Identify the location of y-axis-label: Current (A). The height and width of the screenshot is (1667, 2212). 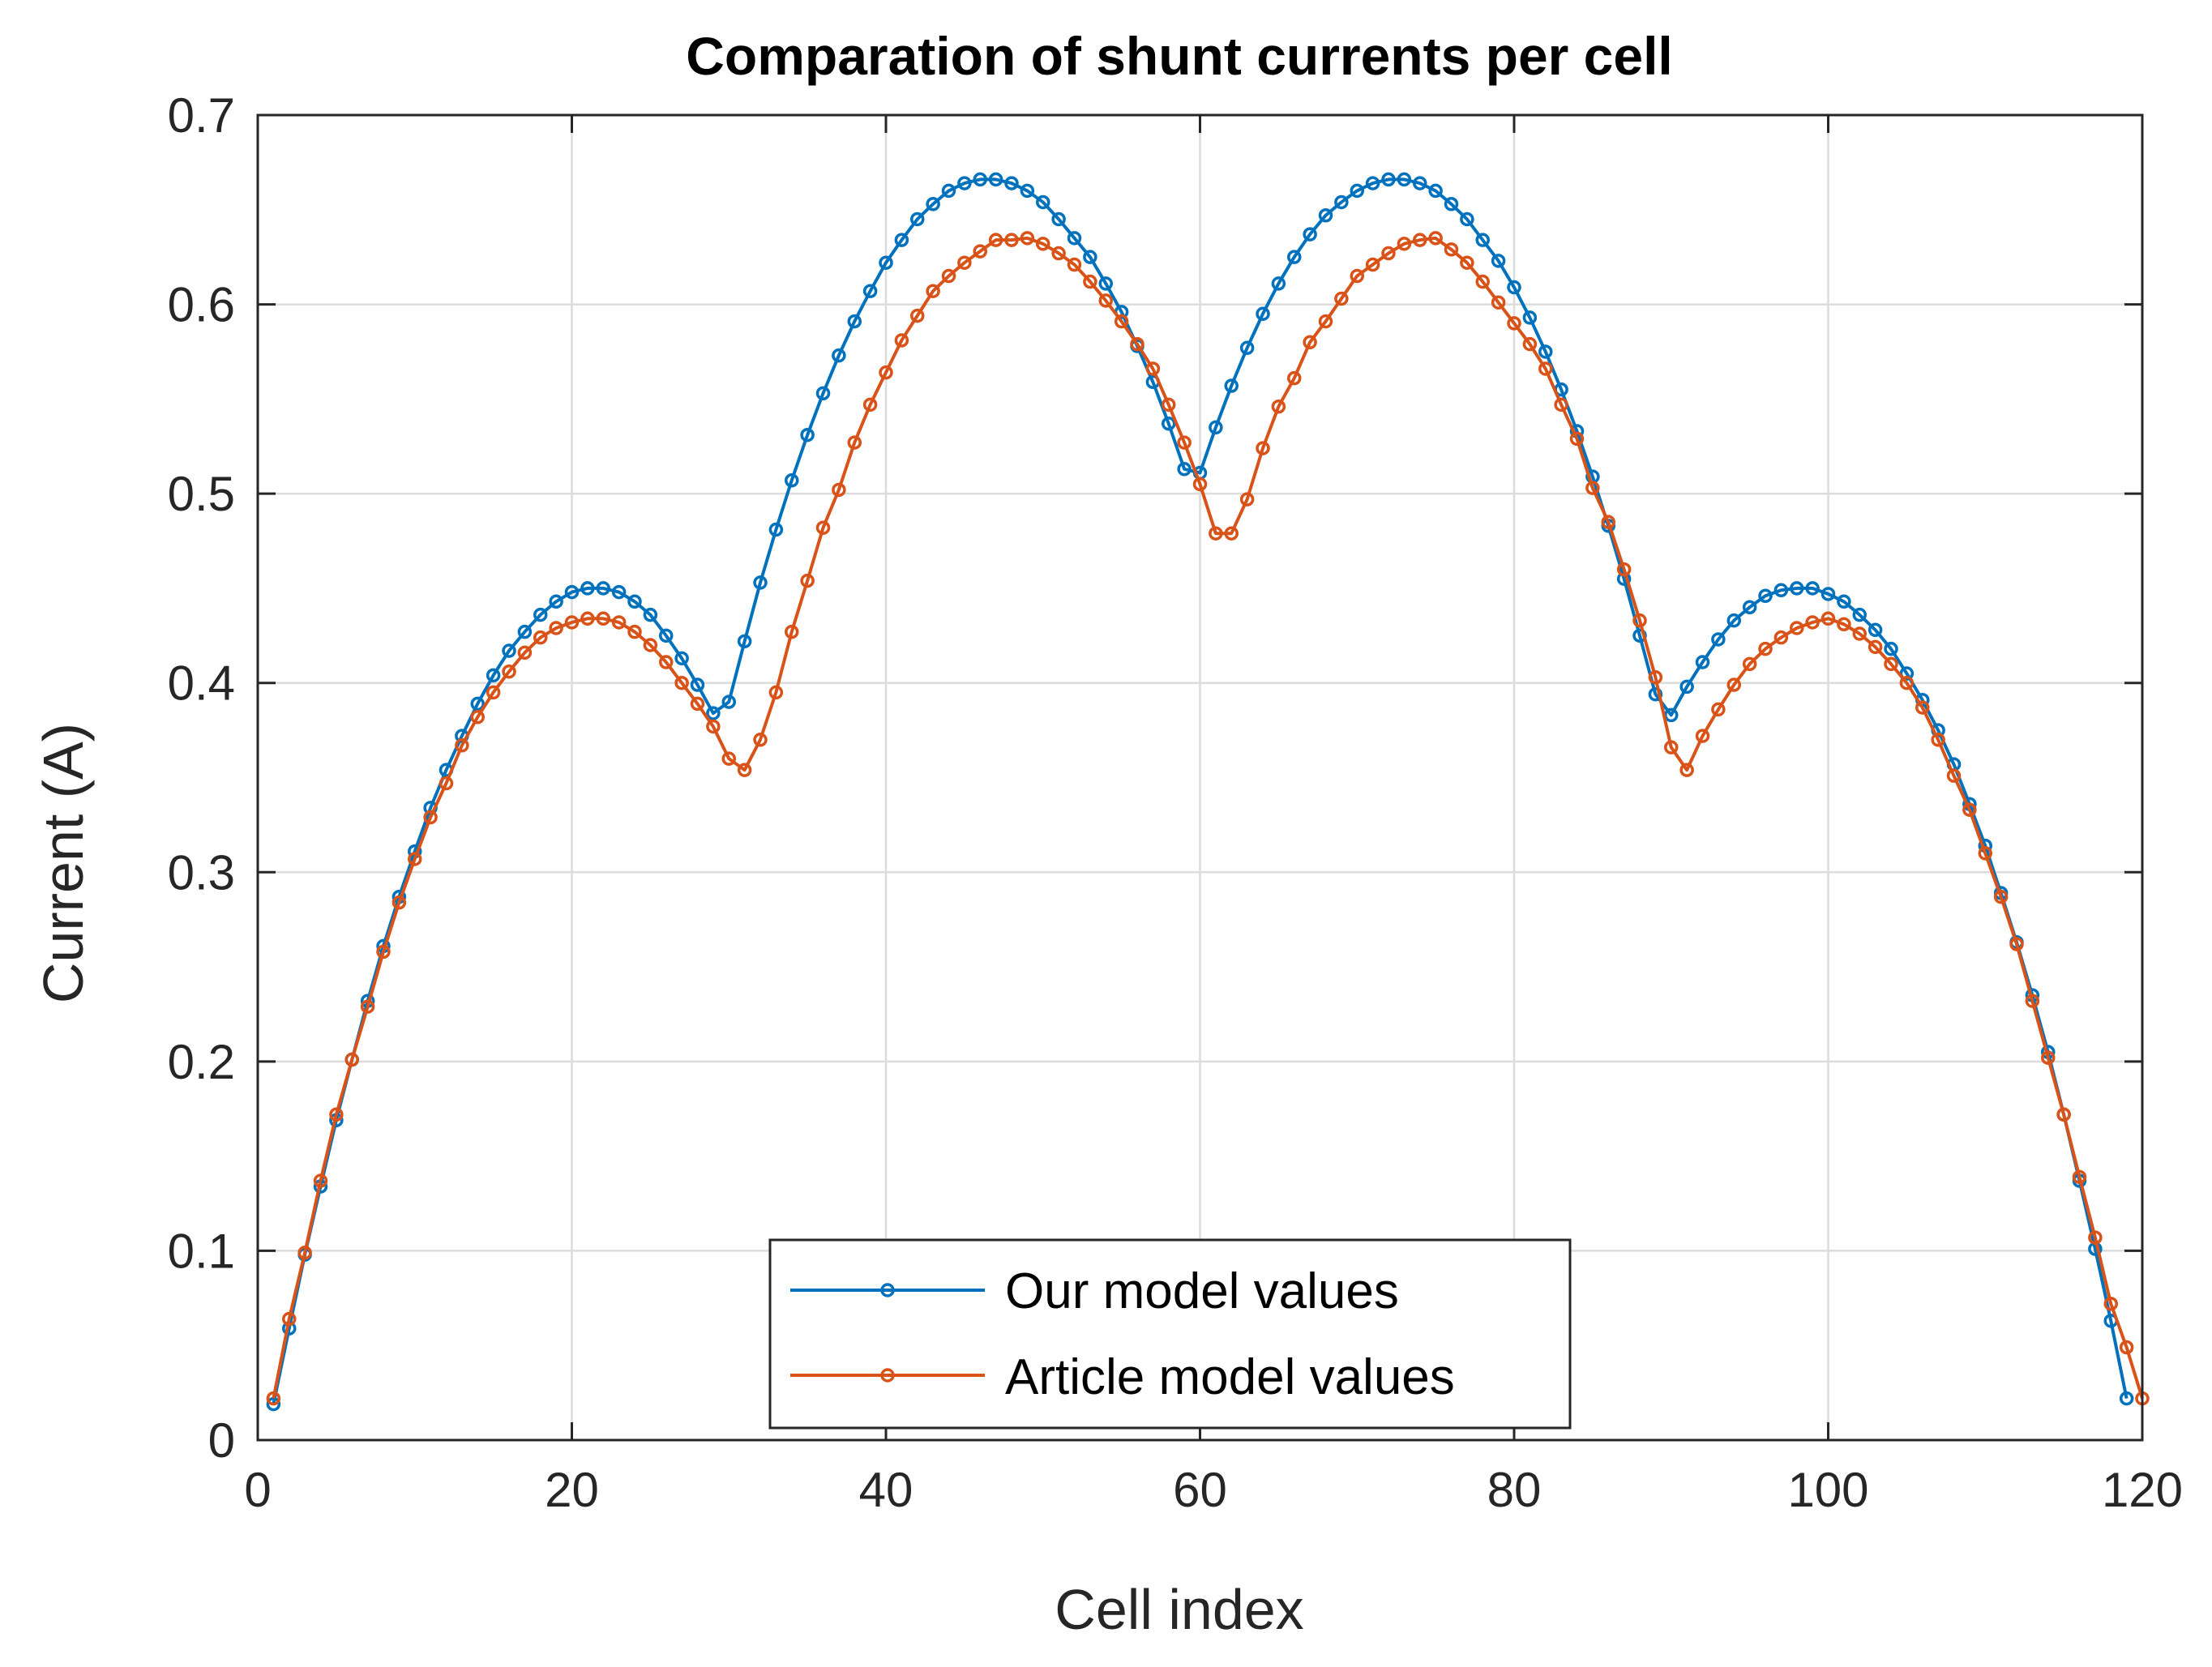
(63, 863).